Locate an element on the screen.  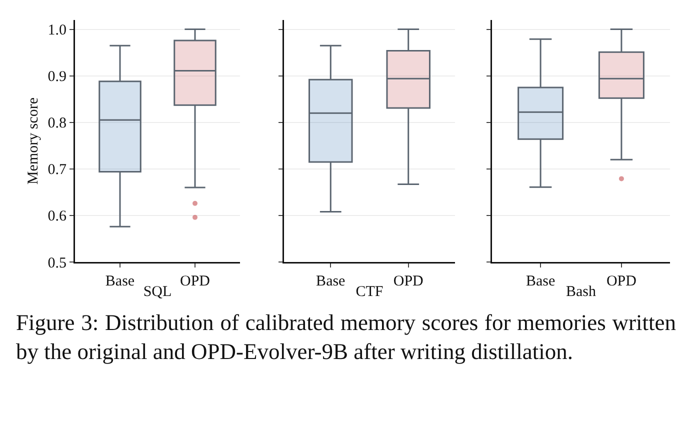
x-axis-title: CTF is located at coordinates (370, 292).